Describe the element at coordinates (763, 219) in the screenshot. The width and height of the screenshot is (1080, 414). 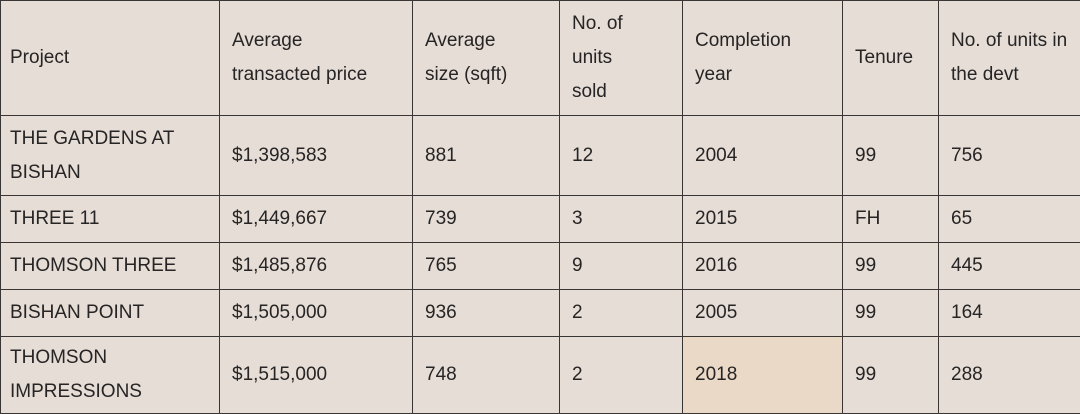
I see `cell-completion-year: 2015` at that location.